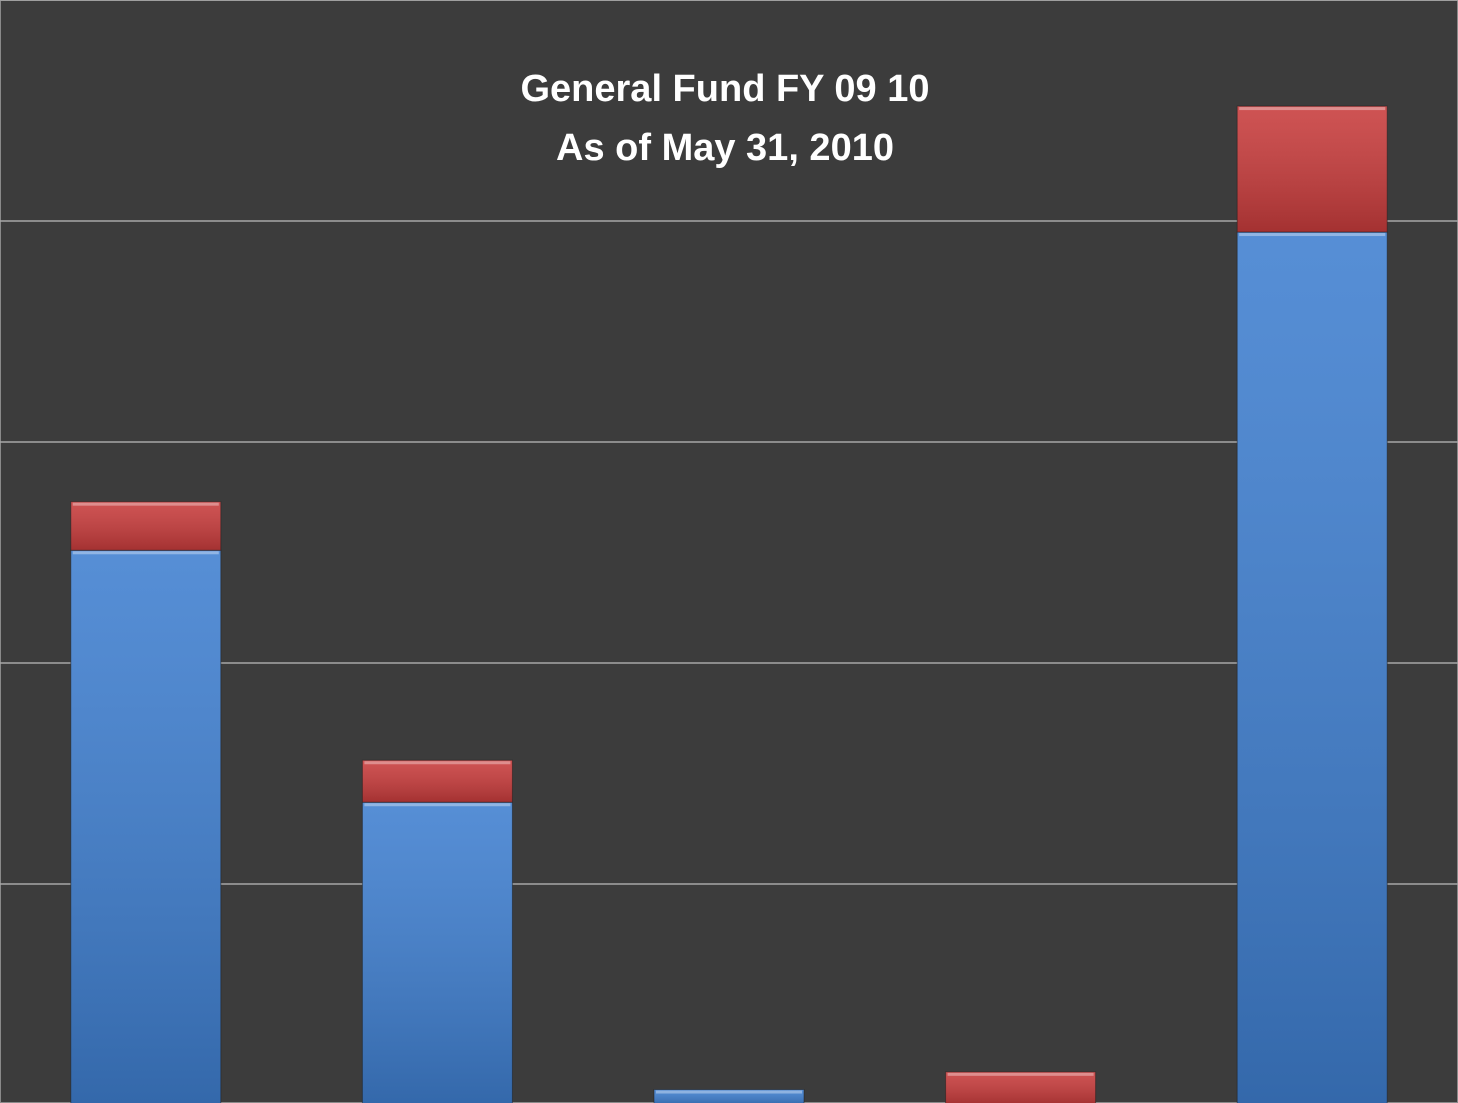  What do you see at coordinates (725, 148) in the screenshot?
I see `chart-subtitle: As of May 31, 2010` at bounding box center [725, 148].